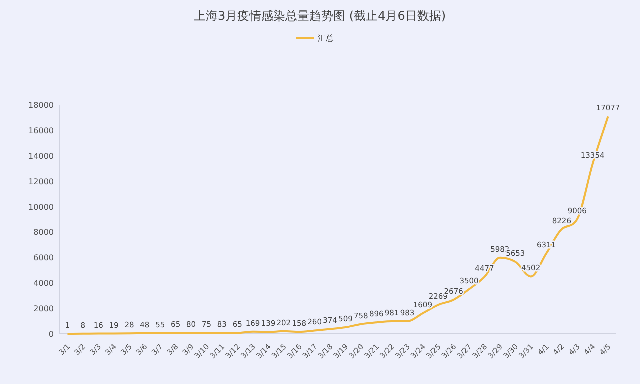 Image resolution: width=640 pixels, height=384 pixels. I want to click on y-tick-label: 14000, so click(41, 156).